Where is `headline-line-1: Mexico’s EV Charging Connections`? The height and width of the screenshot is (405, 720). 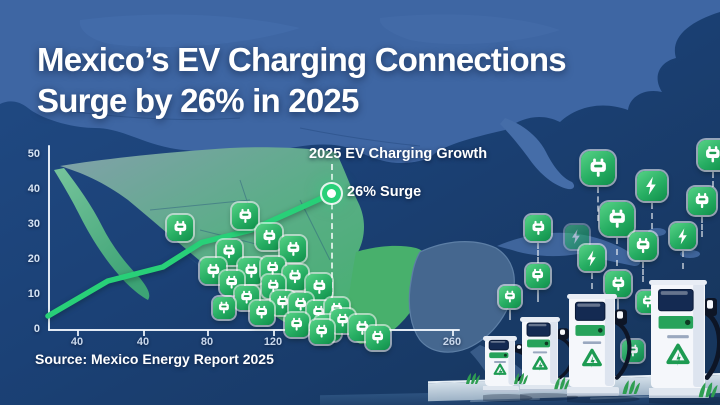 headline-line-1: Mexico’s EV Charging Connections is located at coordinates (302, 60).